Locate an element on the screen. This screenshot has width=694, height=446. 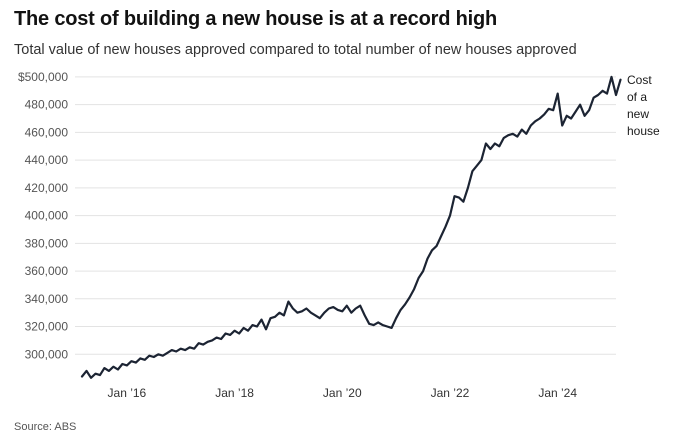
y-tick-label: 360,000 is located at coordinates (47, 271).